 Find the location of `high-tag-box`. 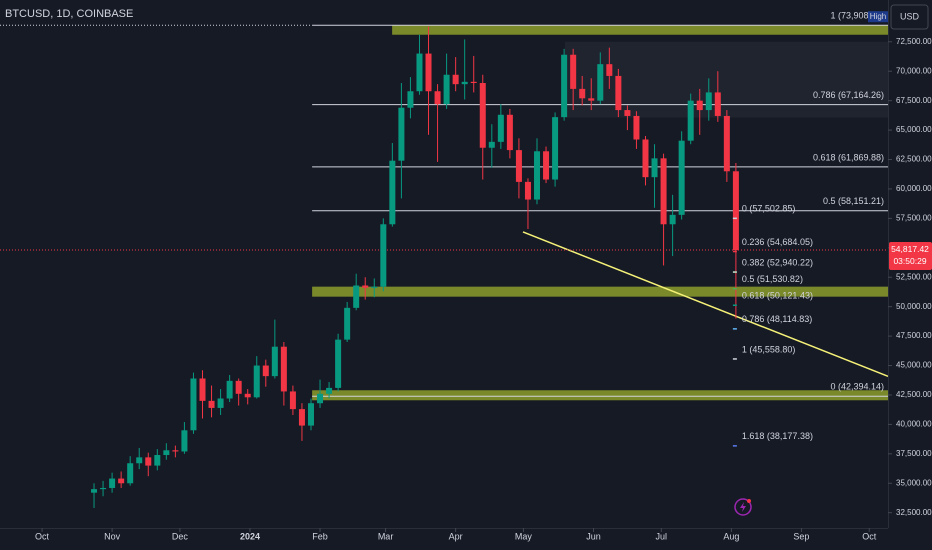

high-tag-box is located at coordinates (878, 17).